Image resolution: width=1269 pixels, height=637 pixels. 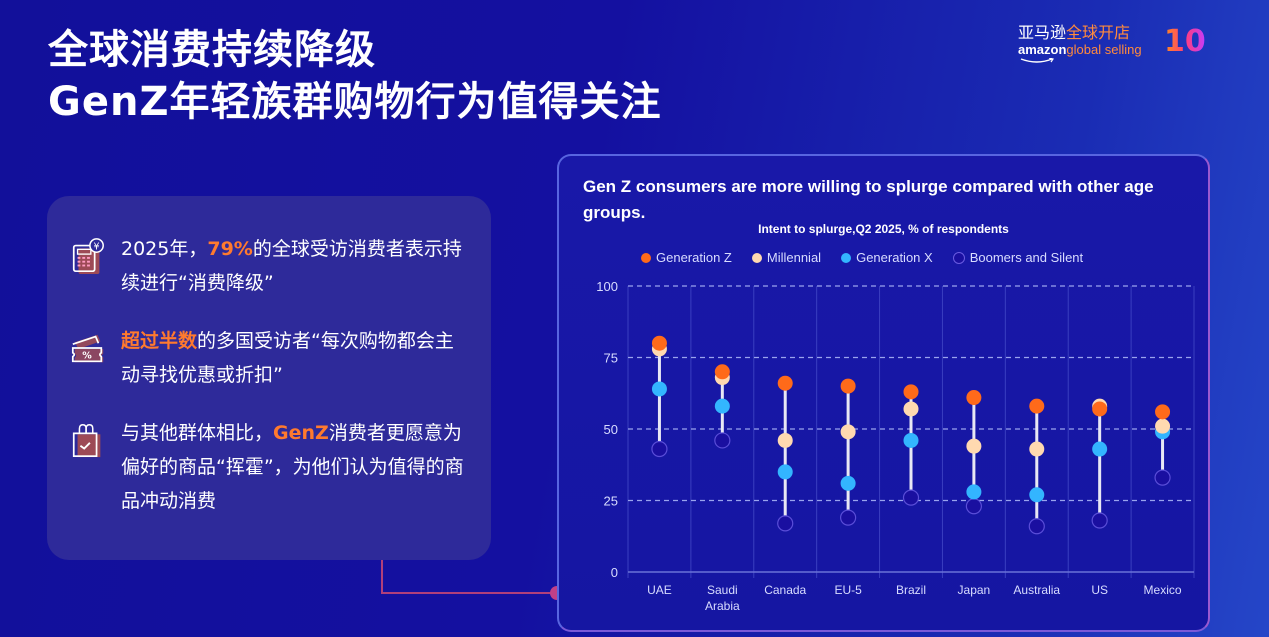 What do you see at coordinates (1163, 590) in the screenshot?
I see `x-tick-label: Mexico` at bounding box center [1163, 590].